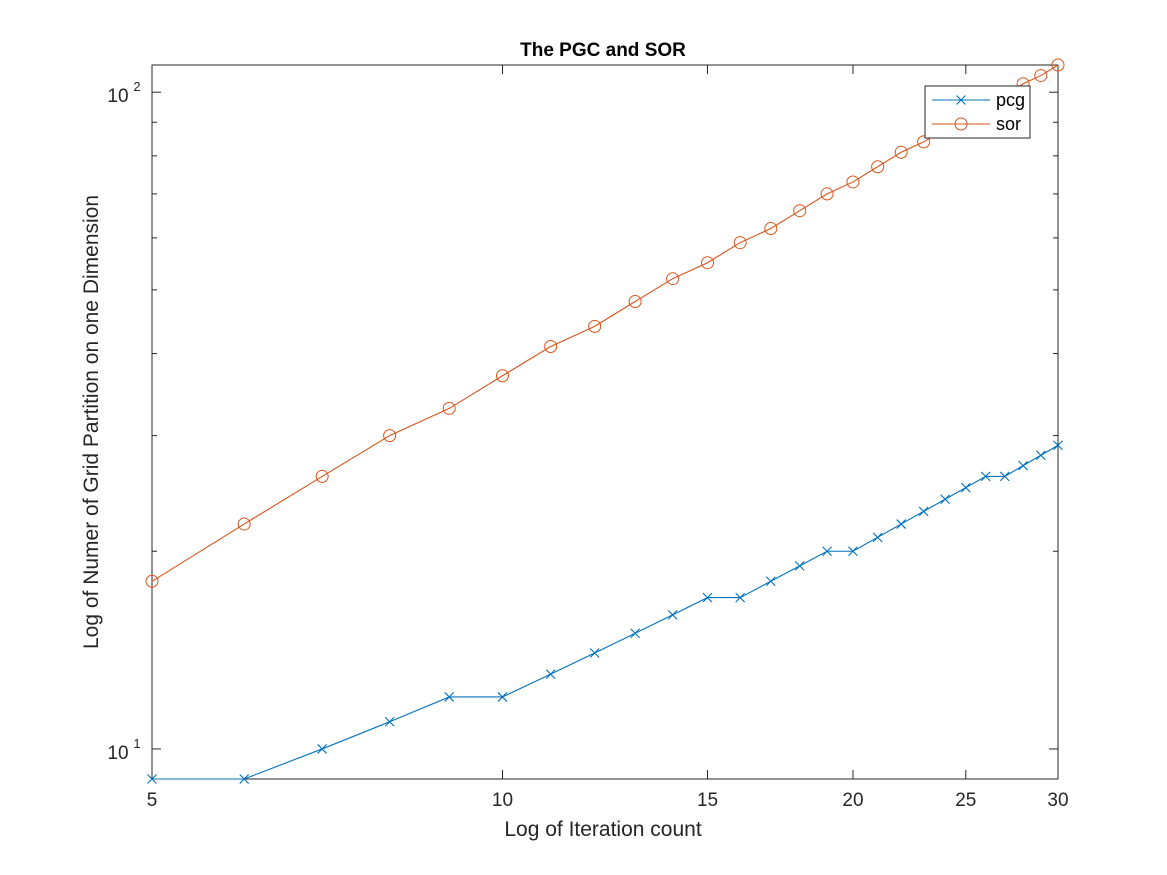  What do you see at coordinates (976, 124) in the screenshot?
I see `legend-item-sor: sor` at bounding box center [976, 124].